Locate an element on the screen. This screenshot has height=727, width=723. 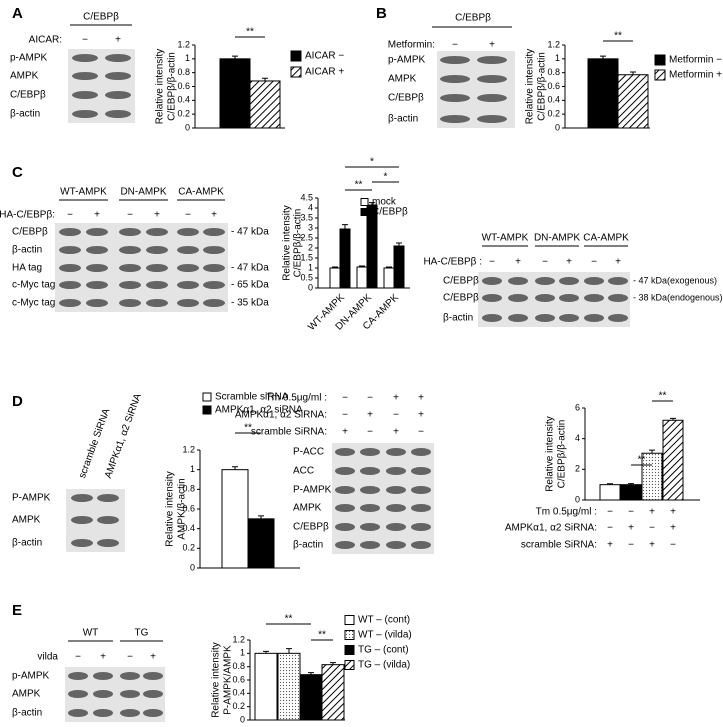
size-label: - 47 kDa is located at coordinates (250, 232).